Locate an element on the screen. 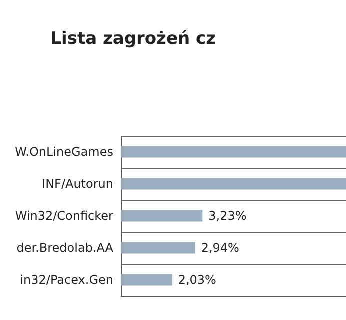 This screenshot has width=346, height=320. y-tick-label: in32/Pacex.Gen is located at coordinates (67, 280).